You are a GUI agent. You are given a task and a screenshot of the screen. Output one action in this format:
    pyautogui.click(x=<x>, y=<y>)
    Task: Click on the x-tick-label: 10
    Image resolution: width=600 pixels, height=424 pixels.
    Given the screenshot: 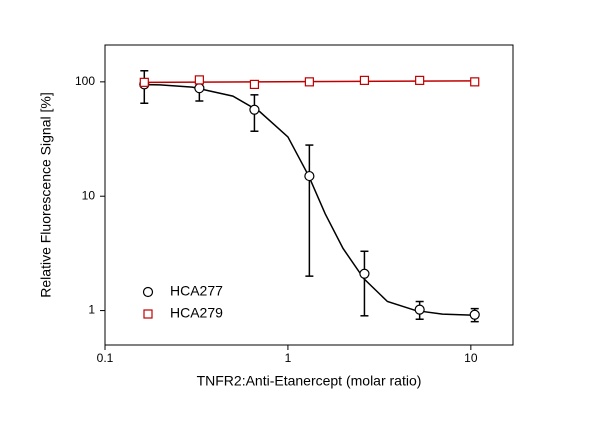 What is the action you would take?
    pyautogui.click(x=471, y=358)
    